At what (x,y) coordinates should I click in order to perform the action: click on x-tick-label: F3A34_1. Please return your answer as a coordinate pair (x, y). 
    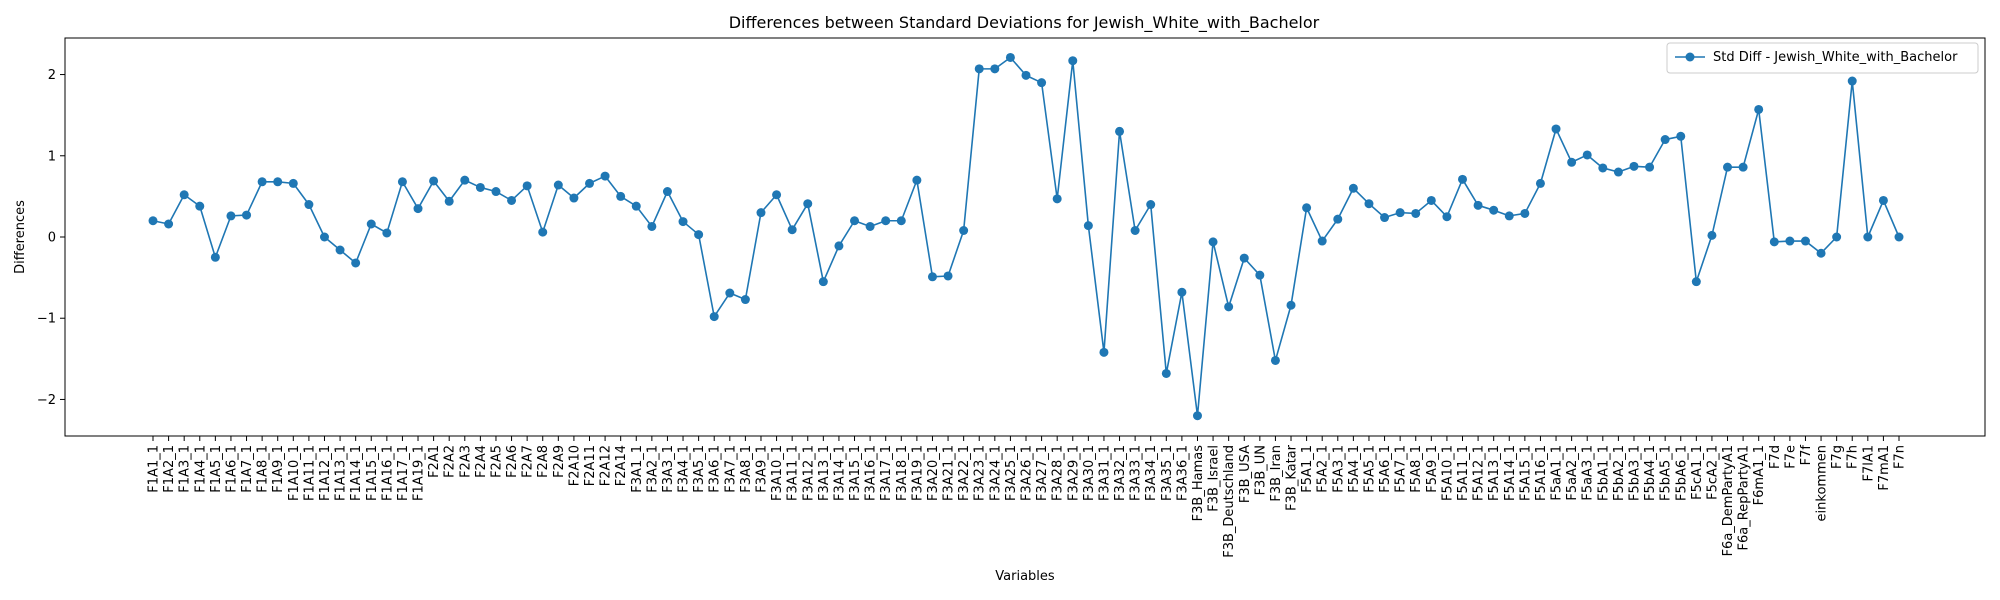
    Looking at the image, I should click on (1151, 473).